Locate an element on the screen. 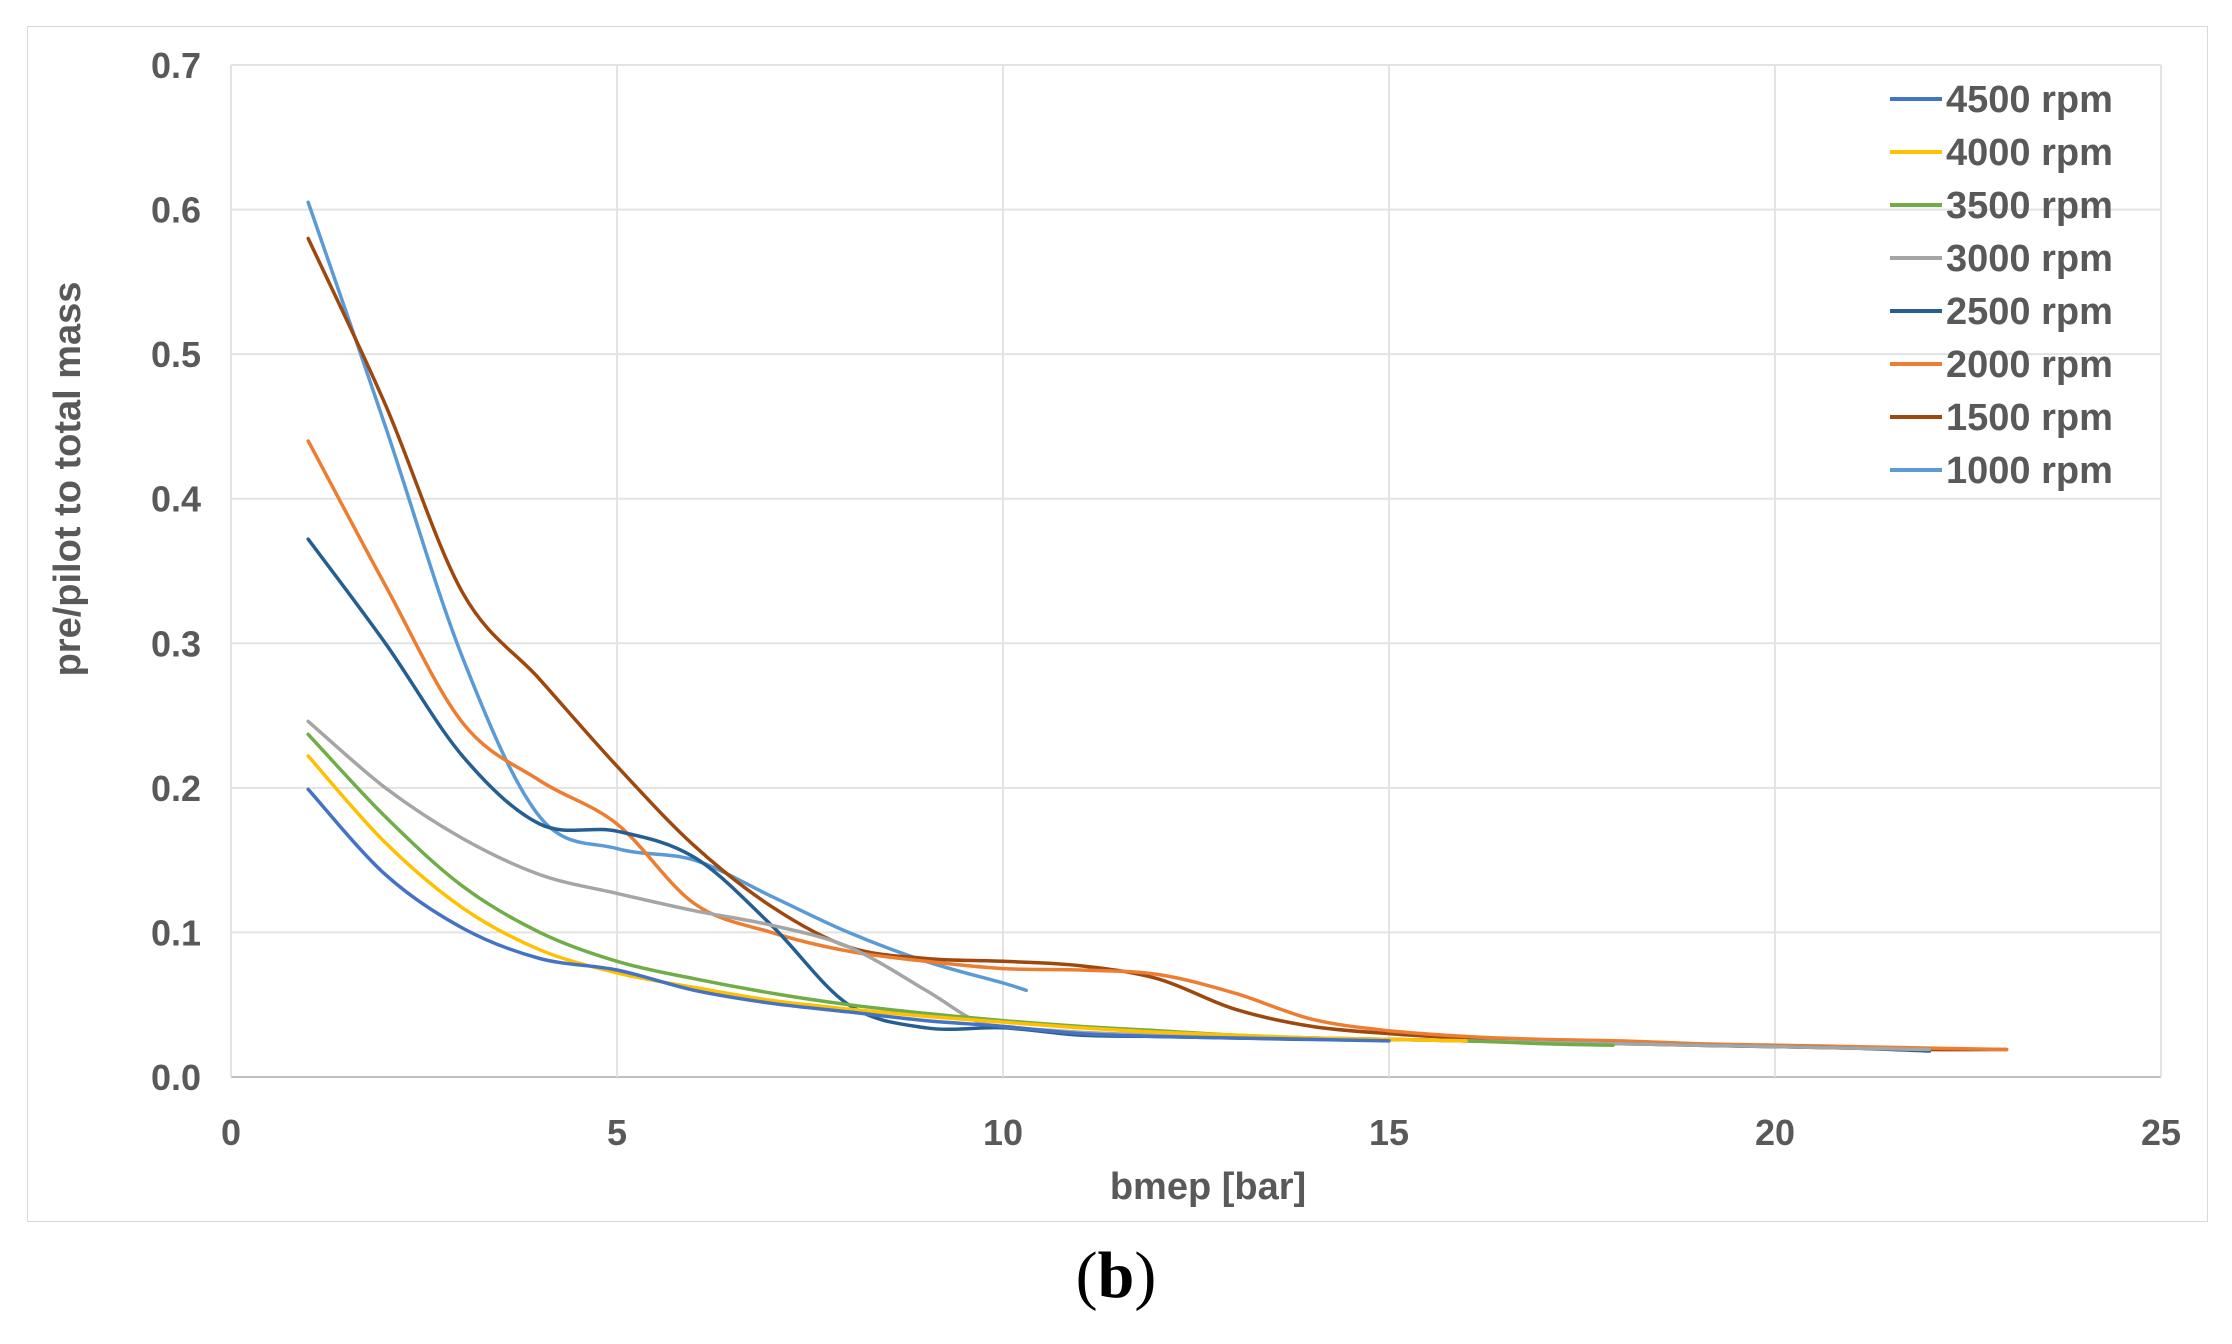 The width and height of the screenshot is (2232, 1344). x-tick-label: 20 is located at coordinates (1775, 1132).